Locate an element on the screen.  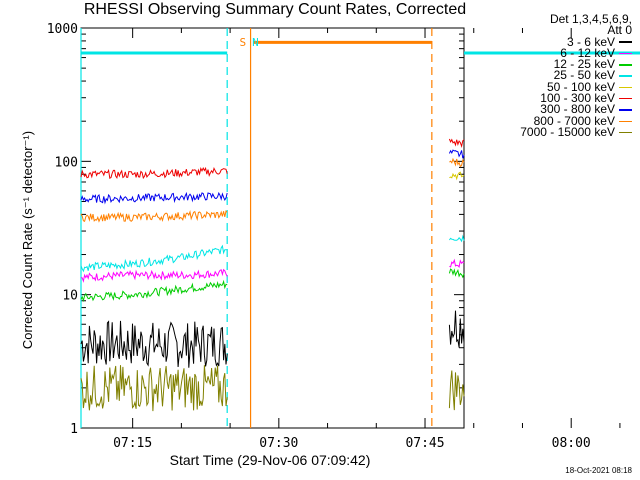
legend-item: 6 - 12 keV is located at coordinates (557, 52).